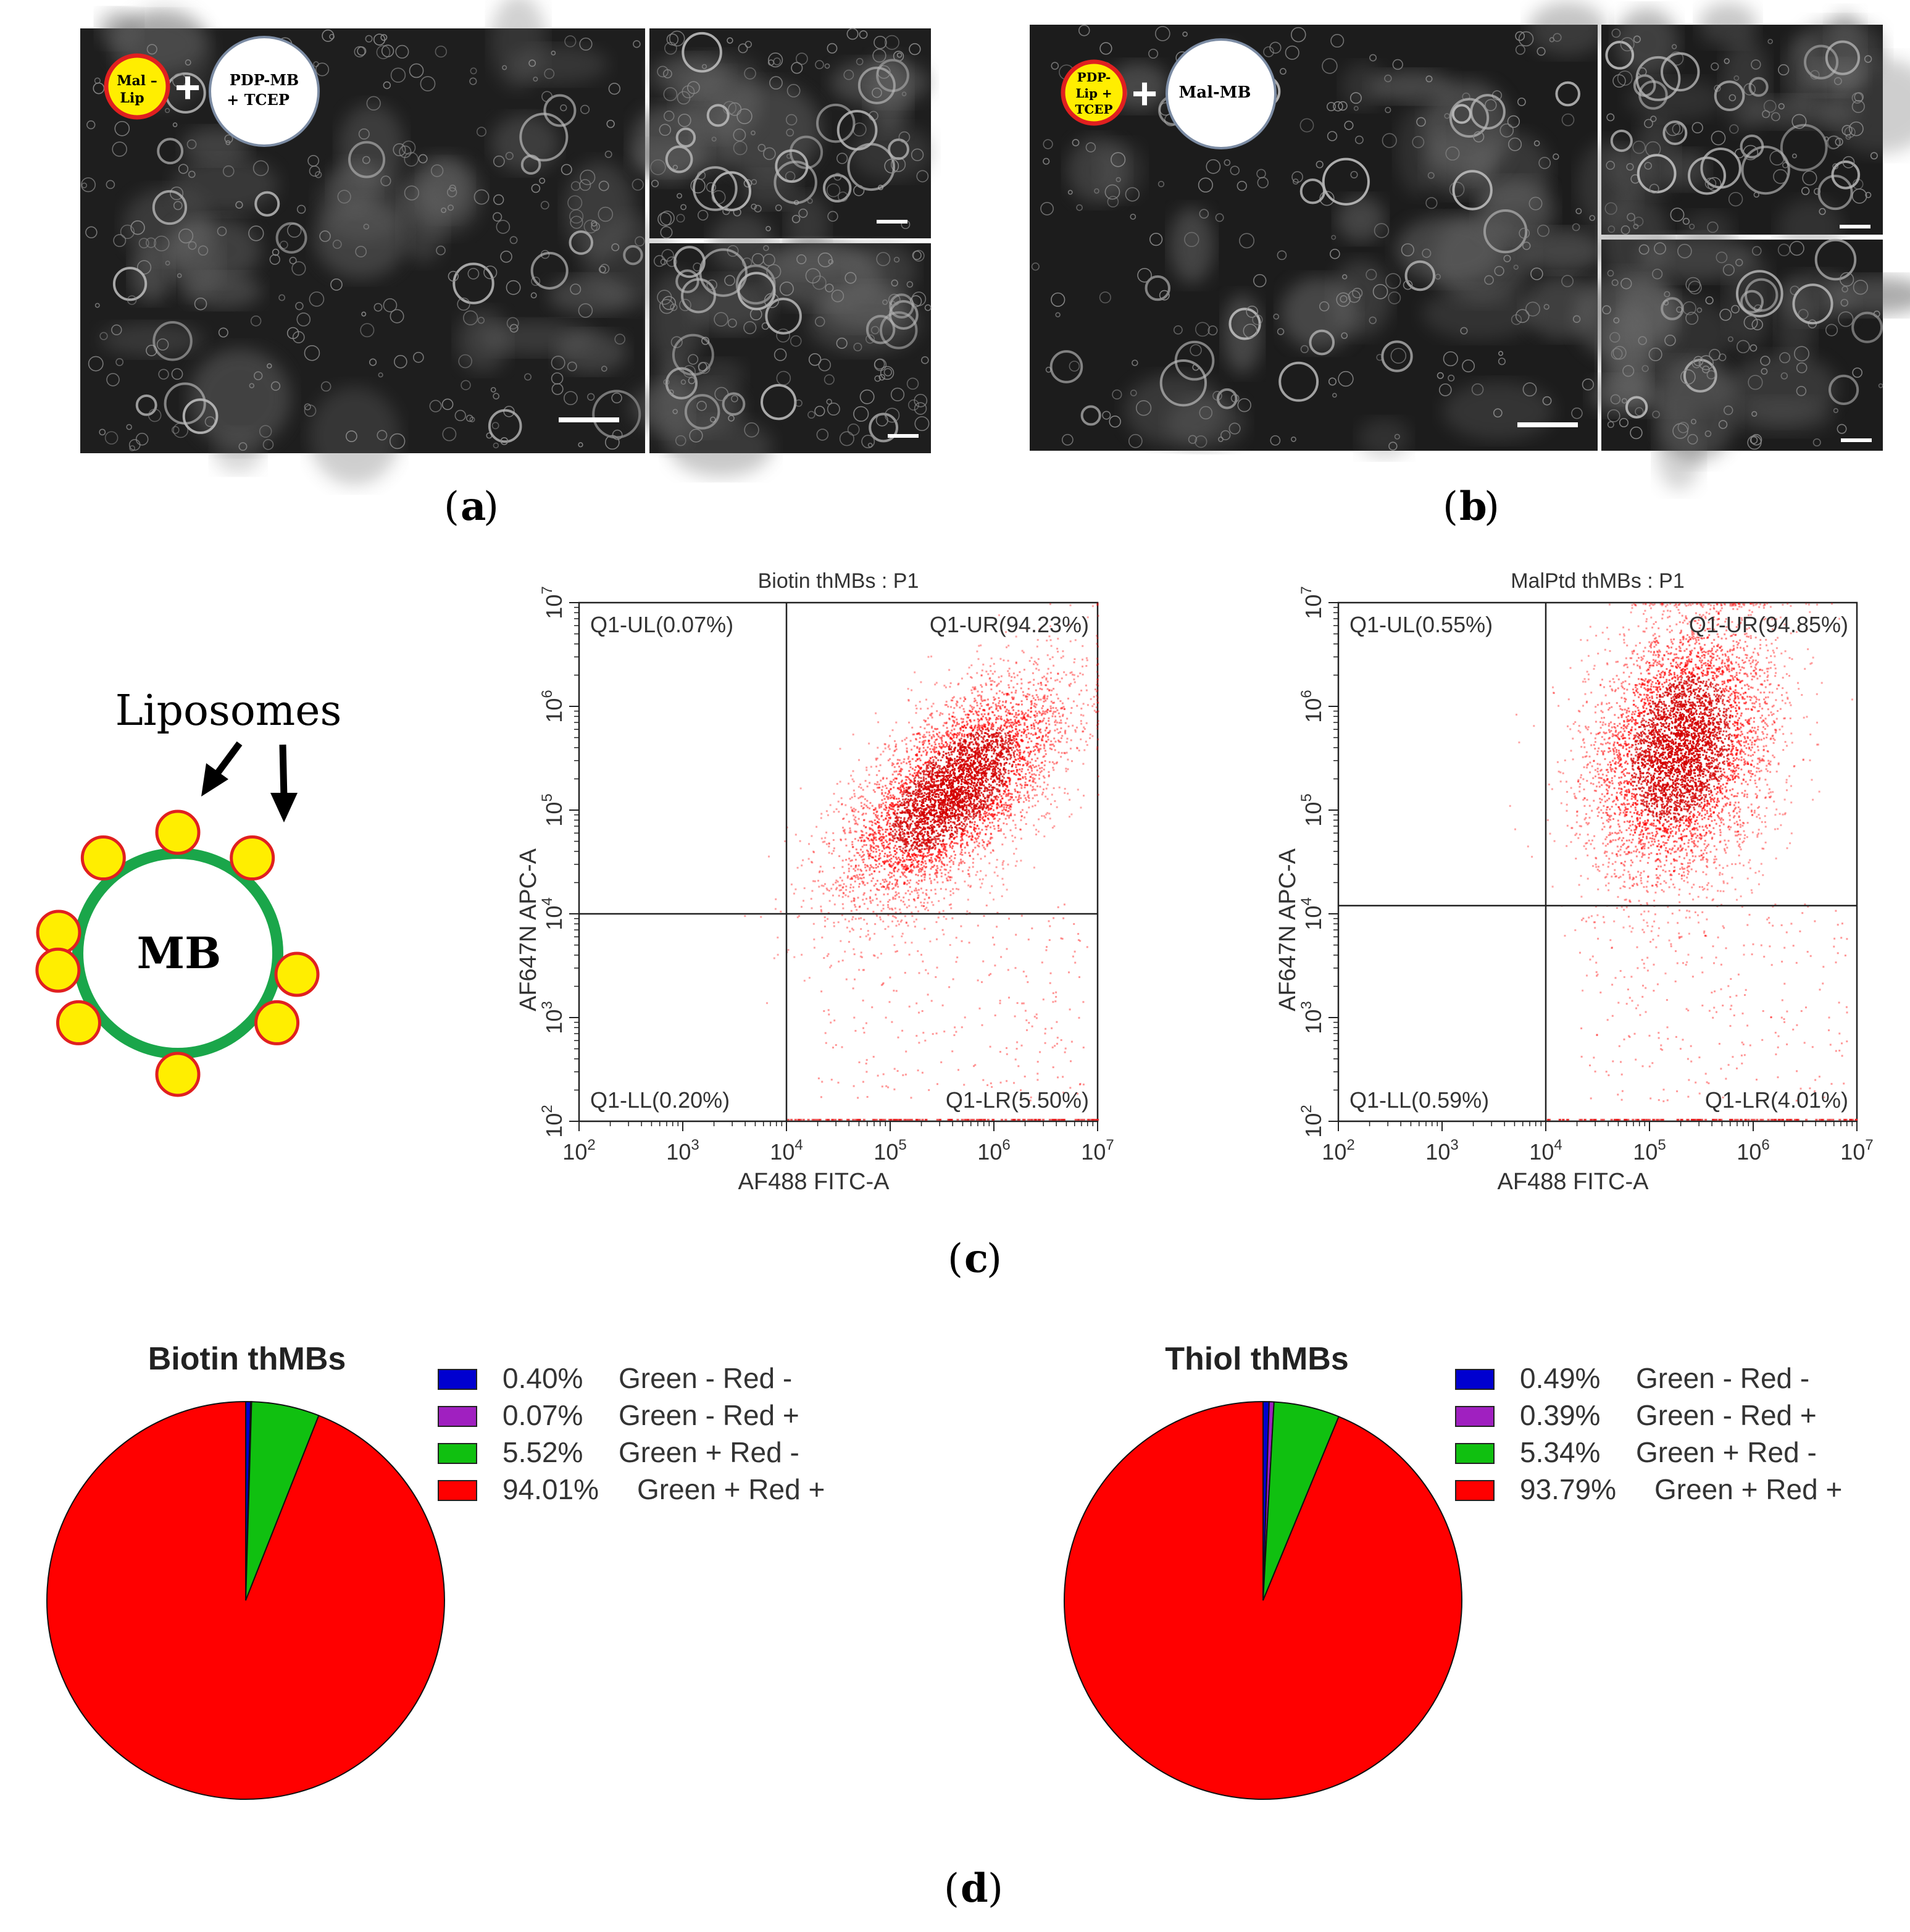  What do you see at coordinates (180, 953) in the screenshot?
I see `mb-label: MB` at bounding box center [180, 953].